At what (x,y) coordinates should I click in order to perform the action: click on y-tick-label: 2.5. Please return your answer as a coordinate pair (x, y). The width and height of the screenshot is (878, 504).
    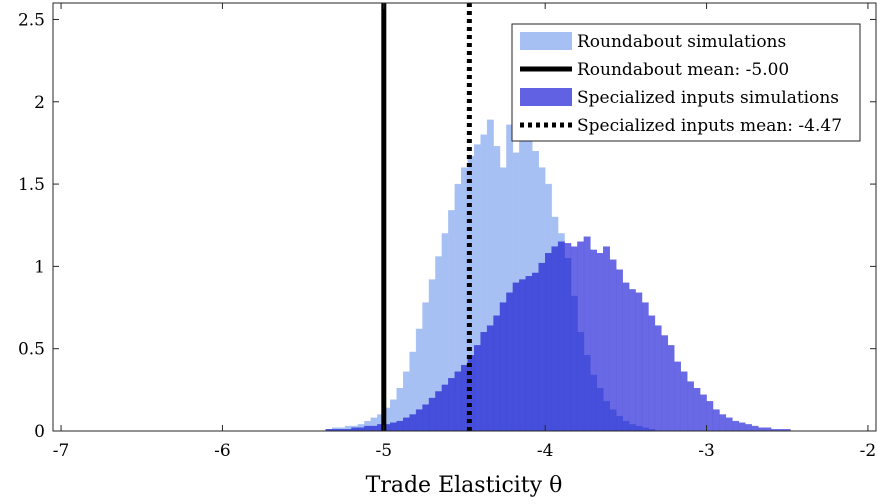
    Looking at the image, I should click on (31, 20).